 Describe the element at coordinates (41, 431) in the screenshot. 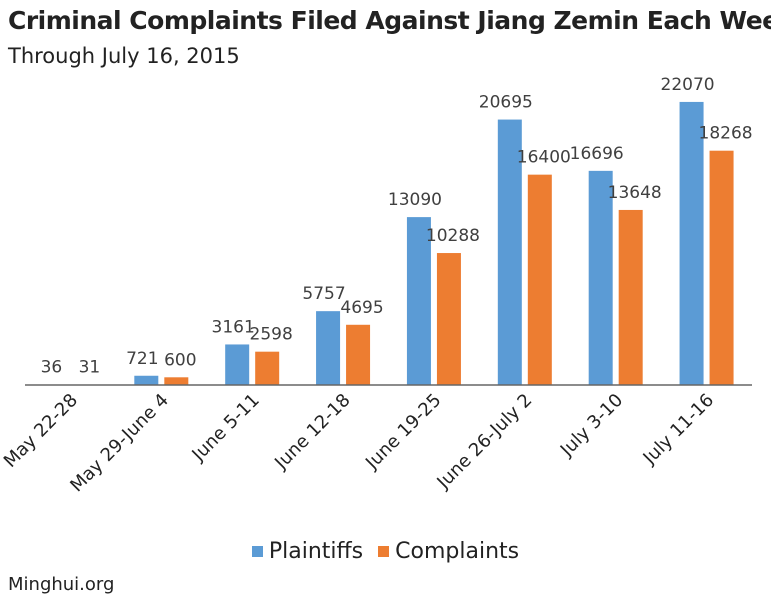

I see `x-tick-label-1: May 22-28` at that location.